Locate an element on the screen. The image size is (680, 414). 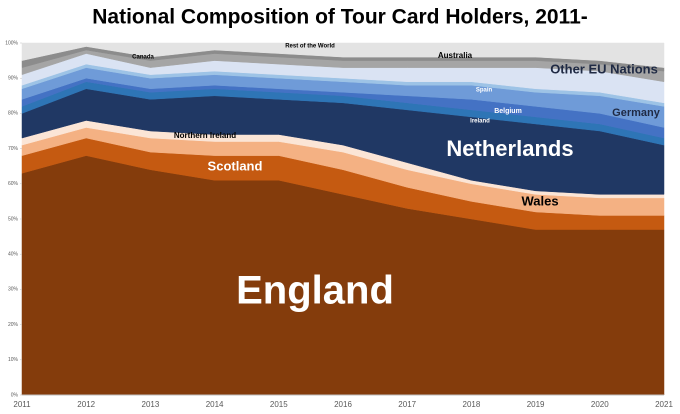
y-tick-label: 100% is located at coordinates (11, 43).